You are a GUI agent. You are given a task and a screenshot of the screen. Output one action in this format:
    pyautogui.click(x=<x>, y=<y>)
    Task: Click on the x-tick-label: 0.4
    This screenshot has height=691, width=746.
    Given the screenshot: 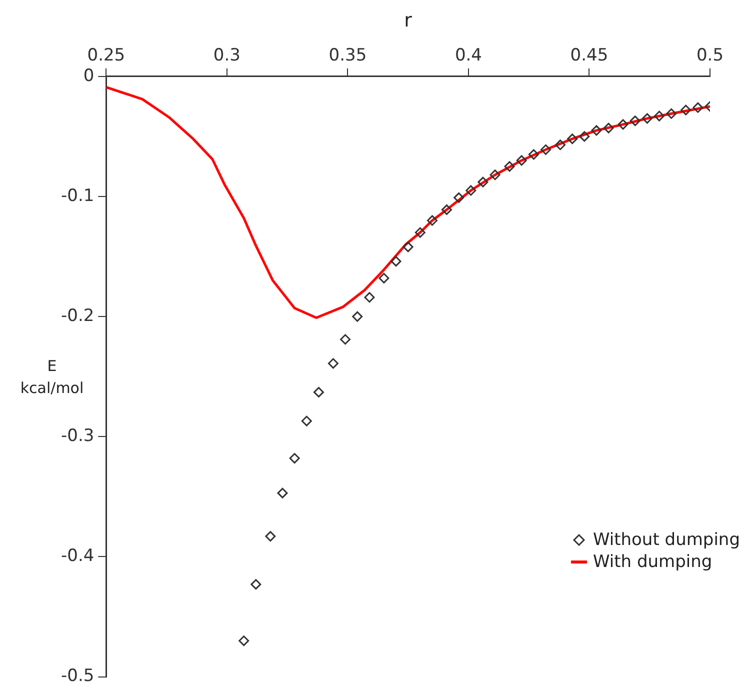 What is the action you would take?
    pyautogui.click(x=468, y=56)
    